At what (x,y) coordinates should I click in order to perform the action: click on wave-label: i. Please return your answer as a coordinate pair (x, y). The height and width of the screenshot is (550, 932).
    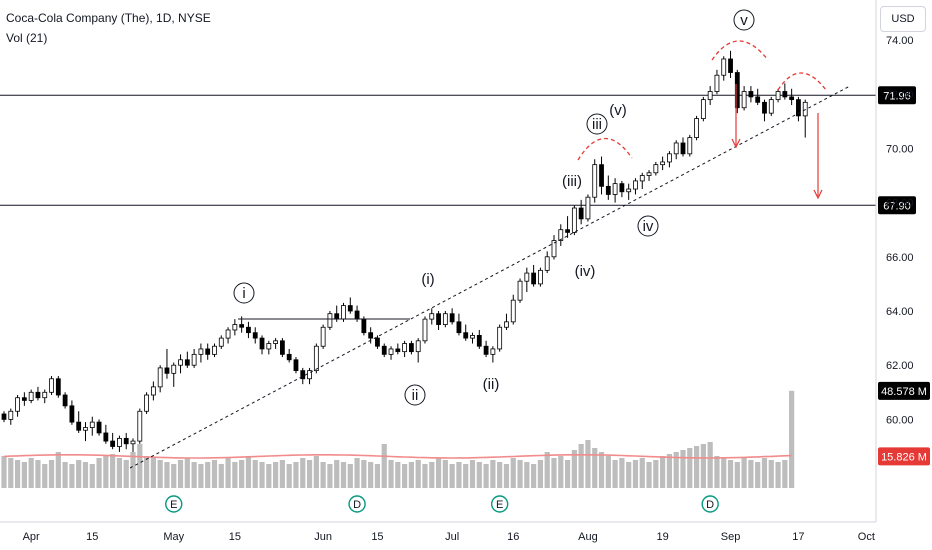
    Looking at the image, I should click on (243, 293).